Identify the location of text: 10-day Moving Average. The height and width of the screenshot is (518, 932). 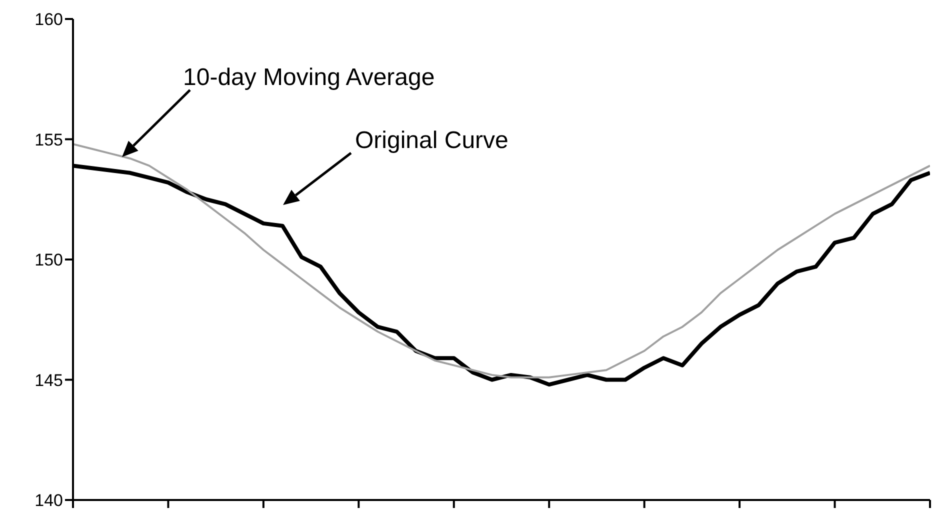
(309, 77).